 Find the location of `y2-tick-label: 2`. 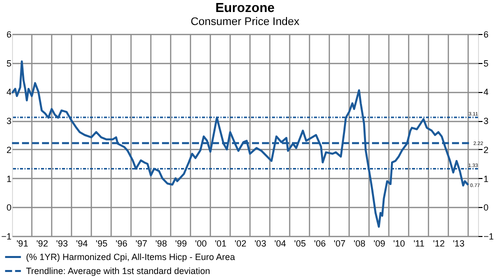

y2-tick-label: 2 is located at coordinates (486, 149).